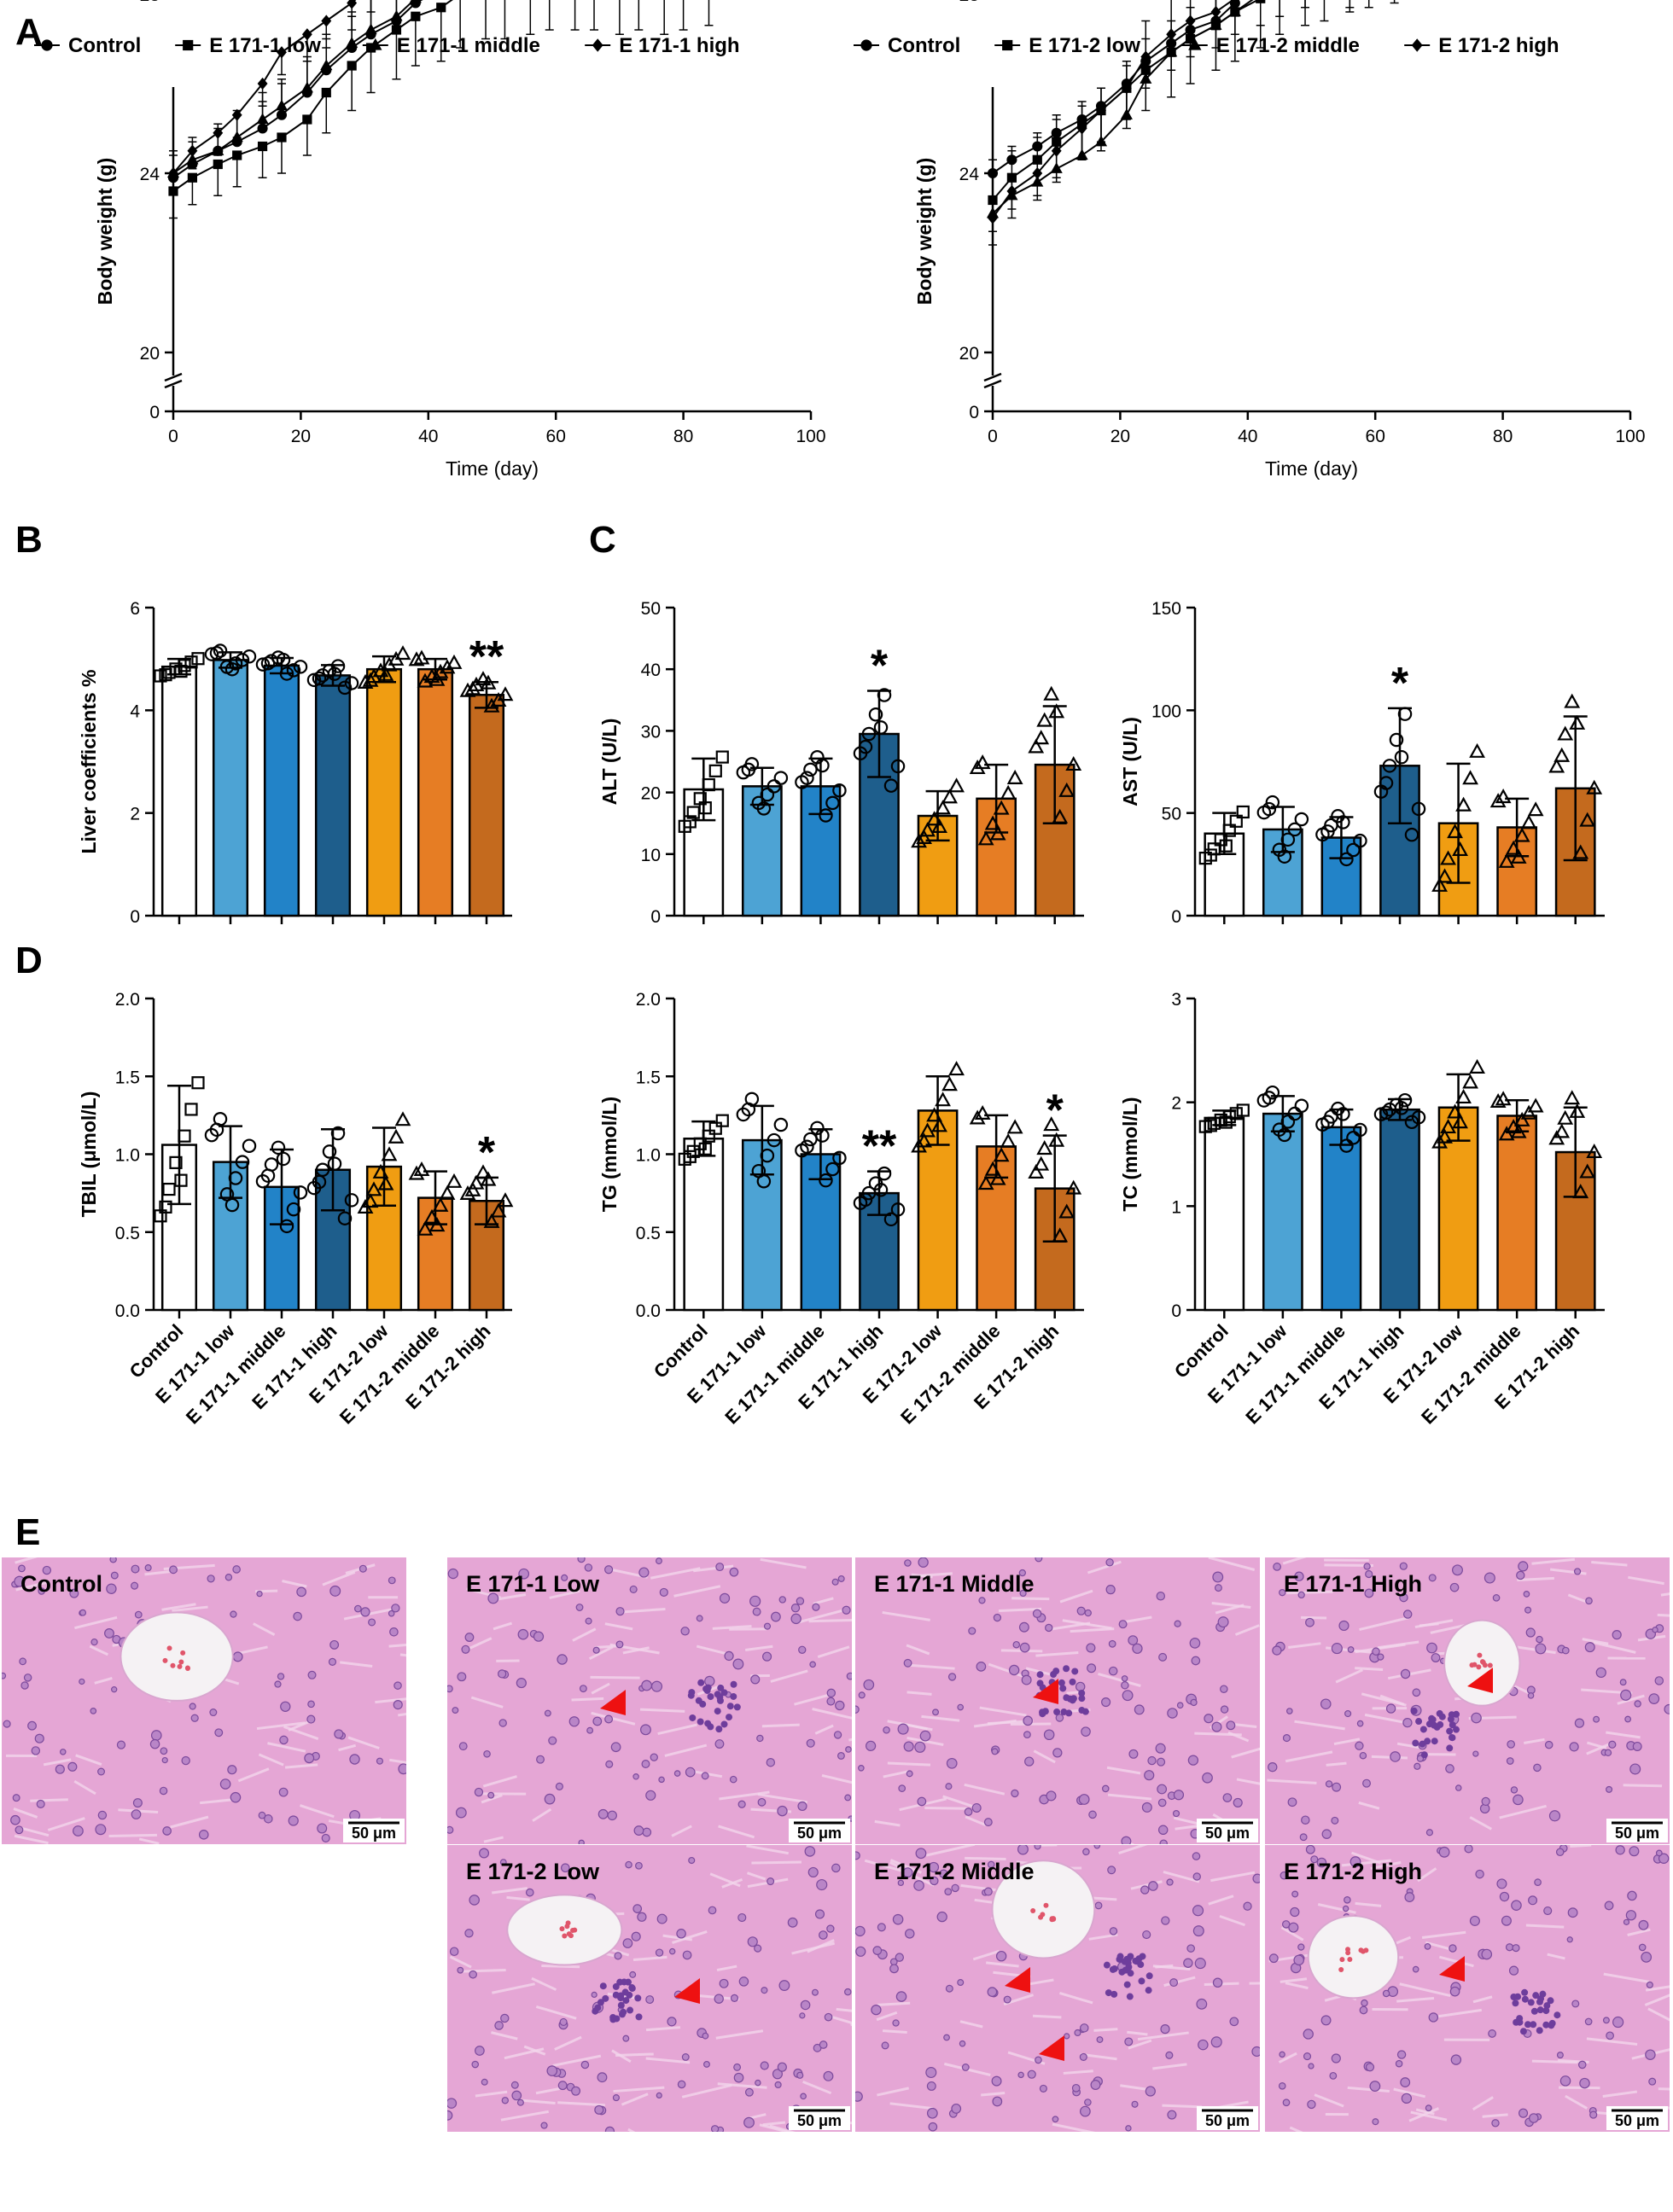  What do you see at coordinates (1247, 436) in the screenshot?
I see `x-tick-label: 40` at bounding box center [1247, 436].